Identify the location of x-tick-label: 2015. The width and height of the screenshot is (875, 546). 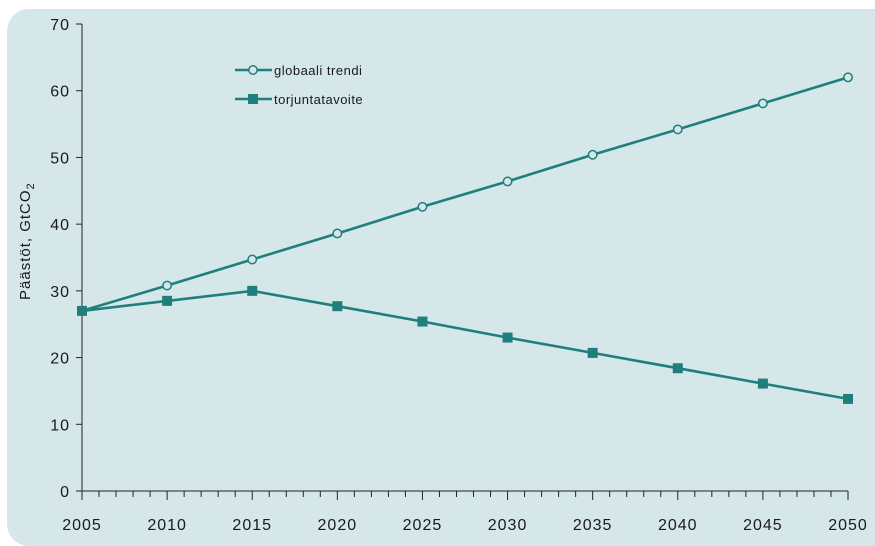
(252, 525).